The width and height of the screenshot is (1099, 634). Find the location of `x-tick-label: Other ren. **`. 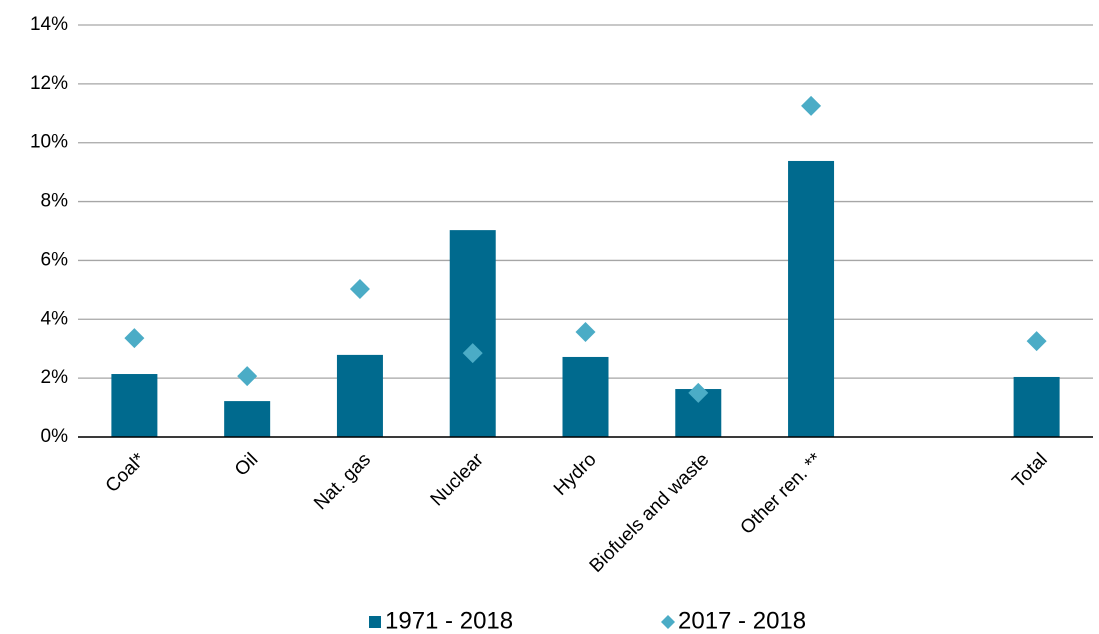

x-tick-label: Other ren. ** is located at coordinates (782, 494).